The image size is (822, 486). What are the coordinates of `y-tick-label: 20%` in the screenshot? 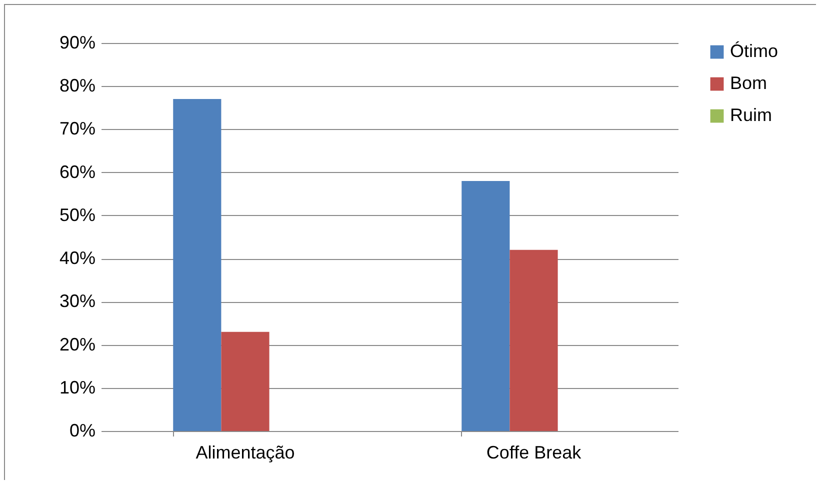 It's located at (77, 344).